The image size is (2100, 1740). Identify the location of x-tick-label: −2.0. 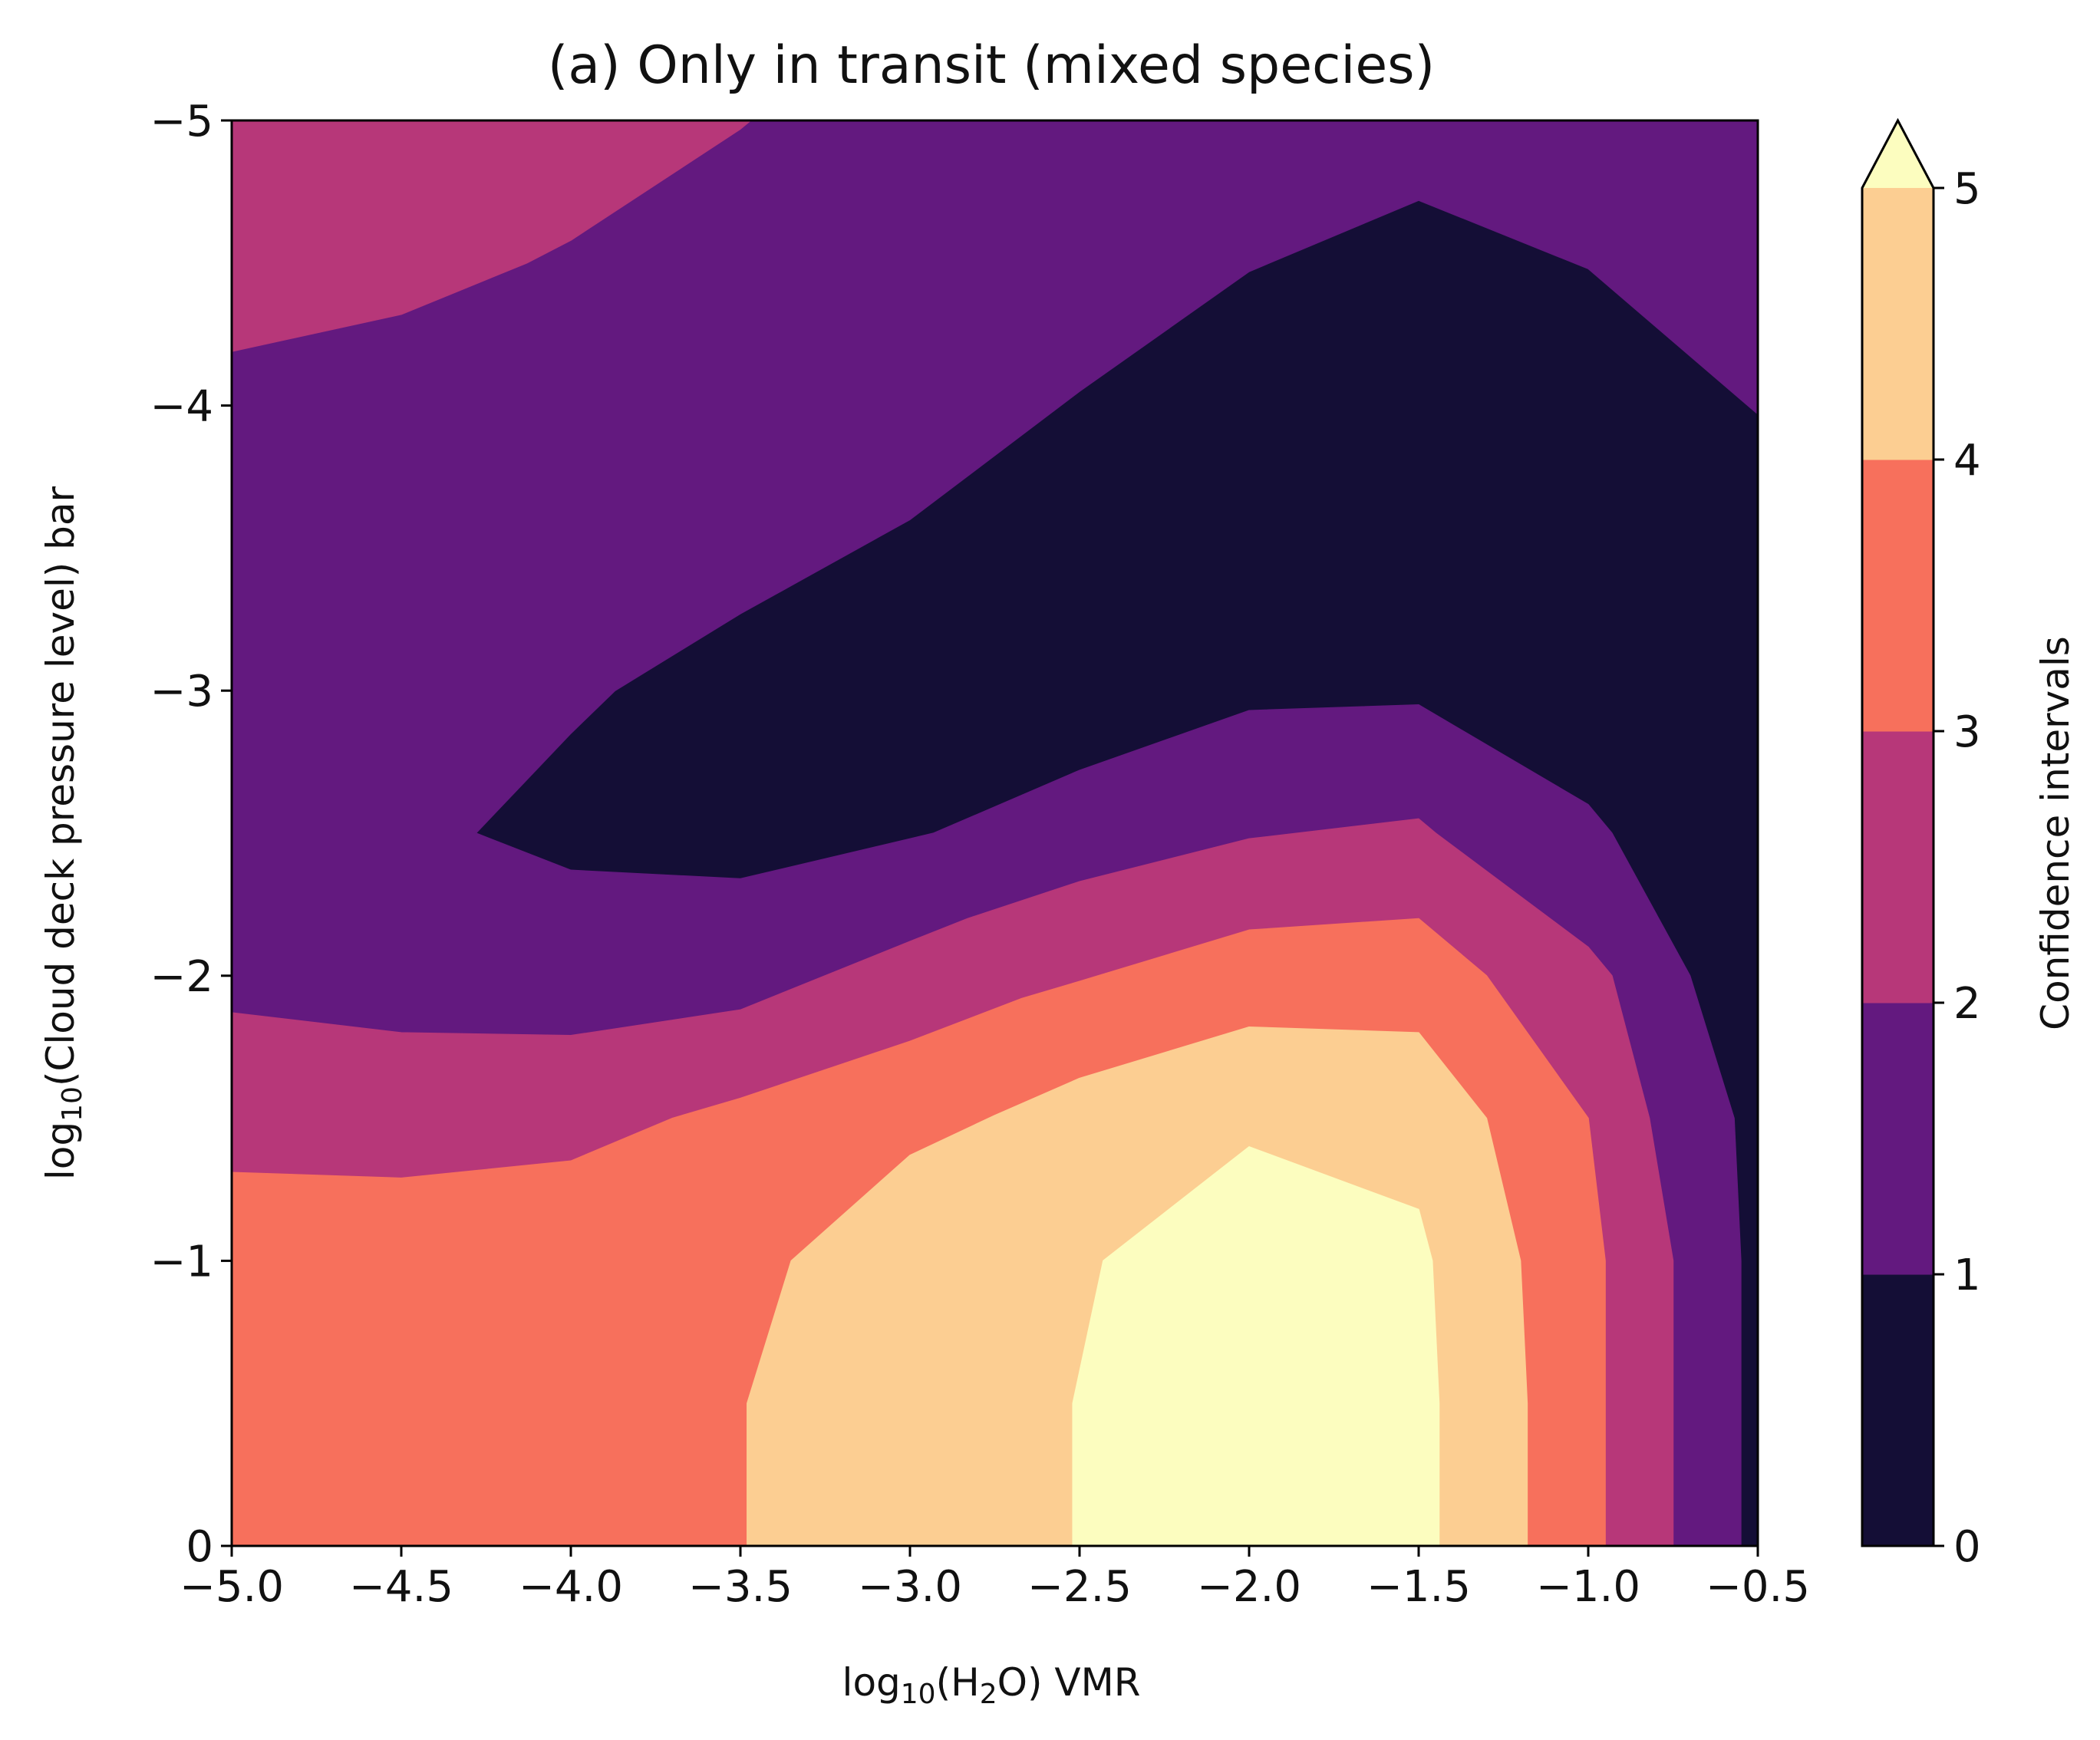
(1249, 1587).